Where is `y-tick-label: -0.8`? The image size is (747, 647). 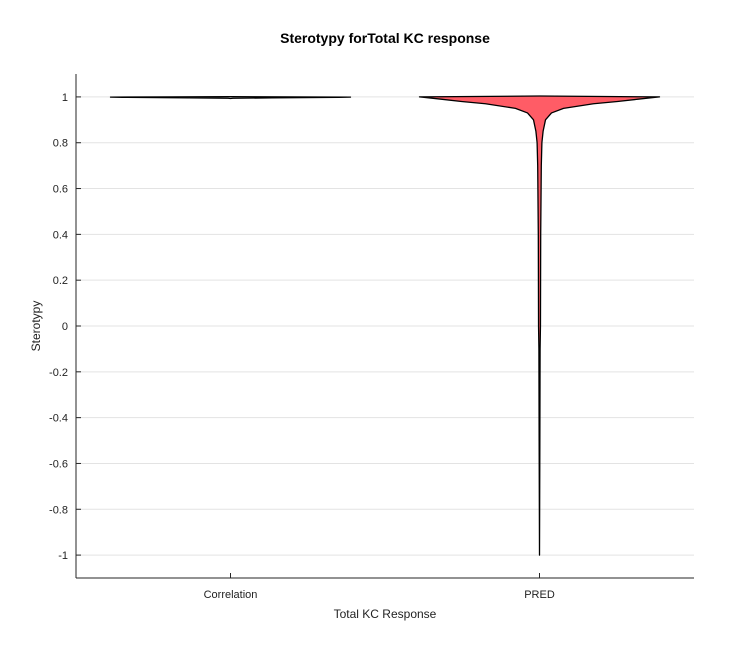
y-tick-label: -0.8 is located at coordinates (58, 510).